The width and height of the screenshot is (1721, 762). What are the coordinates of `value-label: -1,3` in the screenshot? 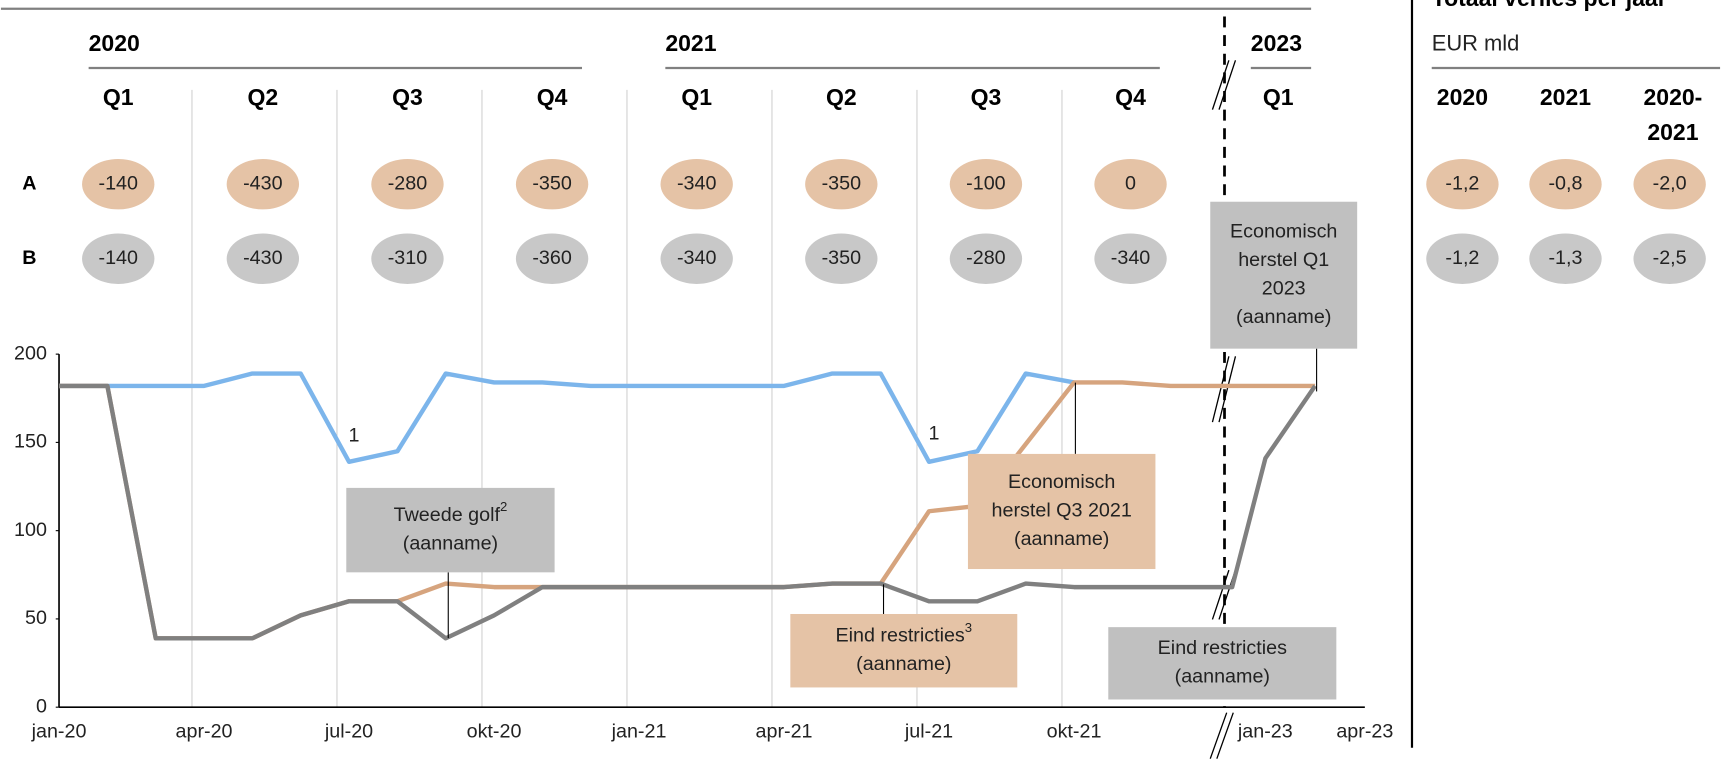 It's located at (1565, 258).